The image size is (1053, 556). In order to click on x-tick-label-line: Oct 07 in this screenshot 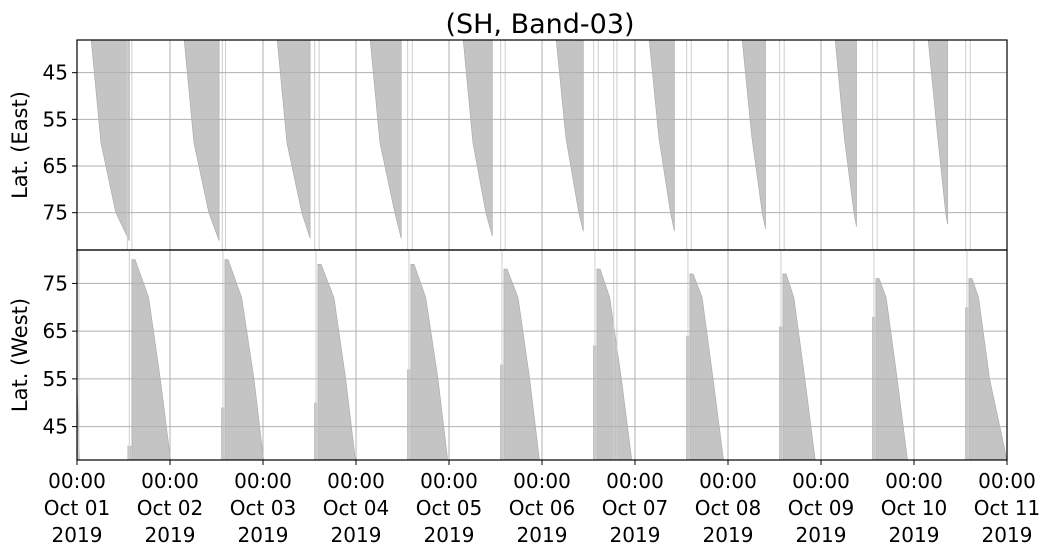, I will do `click(635, 508)`.